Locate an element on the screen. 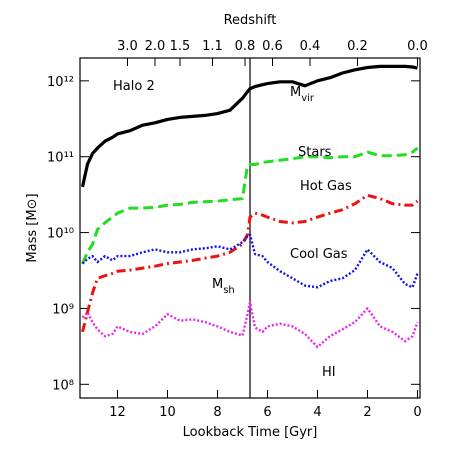 This screenshot has width=449, height=449. x2-tick-label: 0.4 is located at coordinates (310, 46).